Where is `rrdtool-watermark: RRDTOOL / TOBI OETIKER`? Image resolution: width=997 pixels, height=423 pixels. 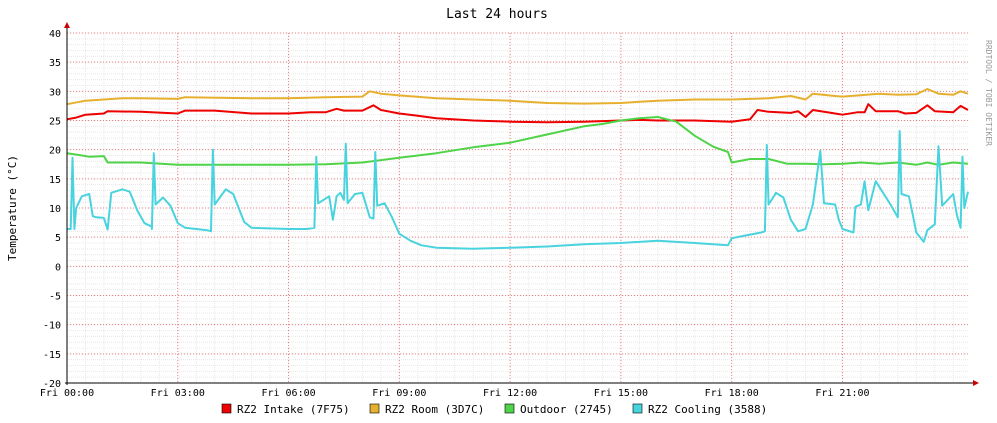 rrdtool-watermark: RRDTOOL / TOBI OETIKER is located at coordinates (988, 93).